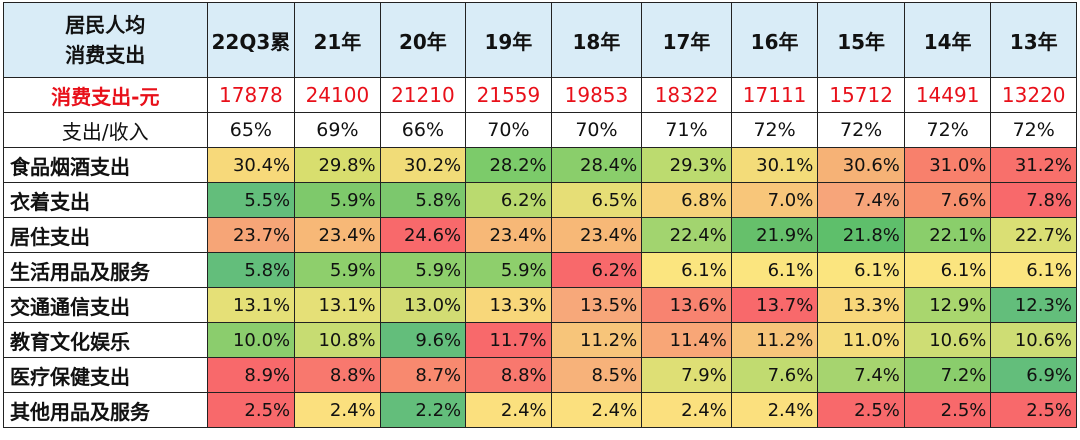 Image resolution: width=1080 pixels, height=440 pixels. I want to click on share-cell: 13.7%, so click(774, 305).